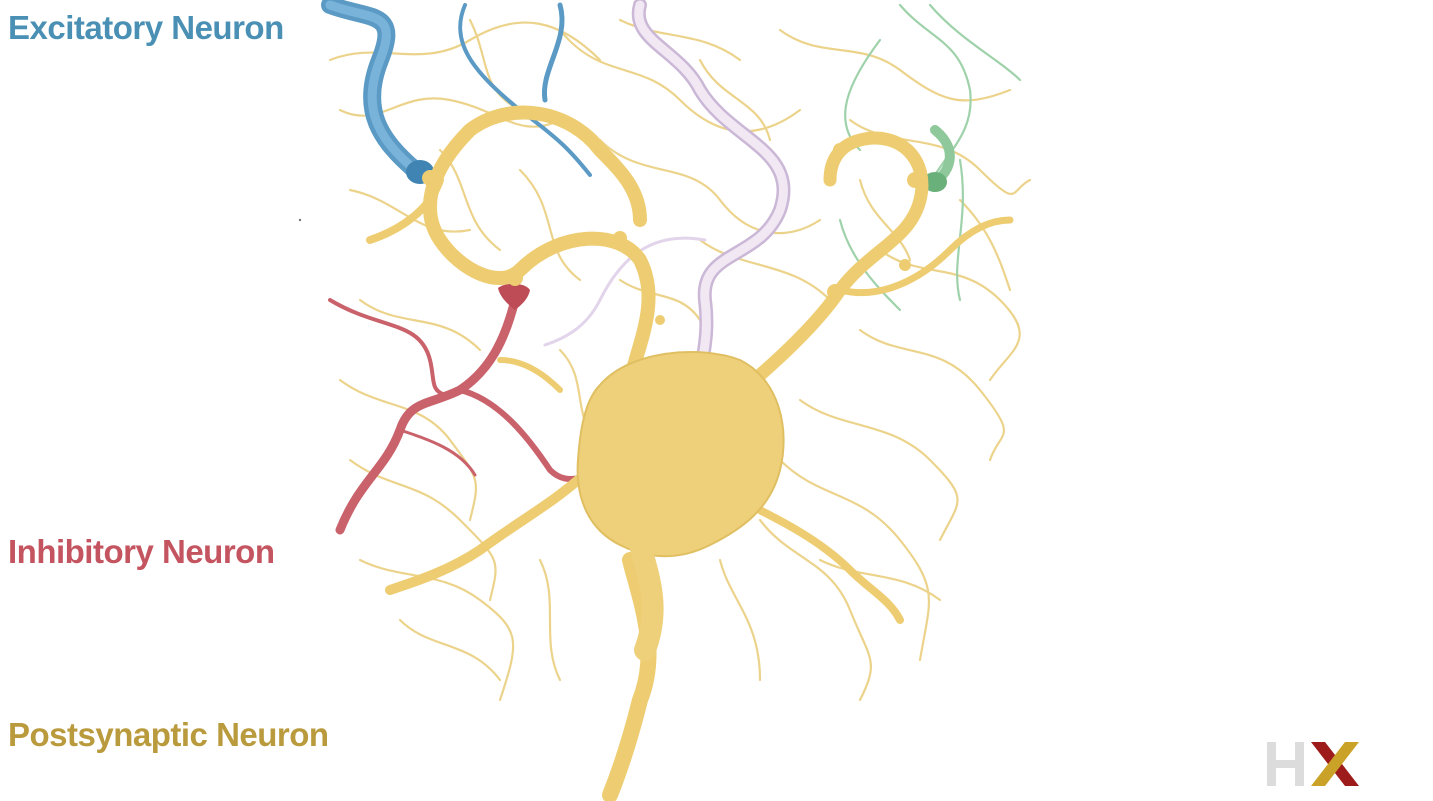  Describe the element at coordinates (456, 89) in the screenshot. I see `excitatory-axon` at that location.